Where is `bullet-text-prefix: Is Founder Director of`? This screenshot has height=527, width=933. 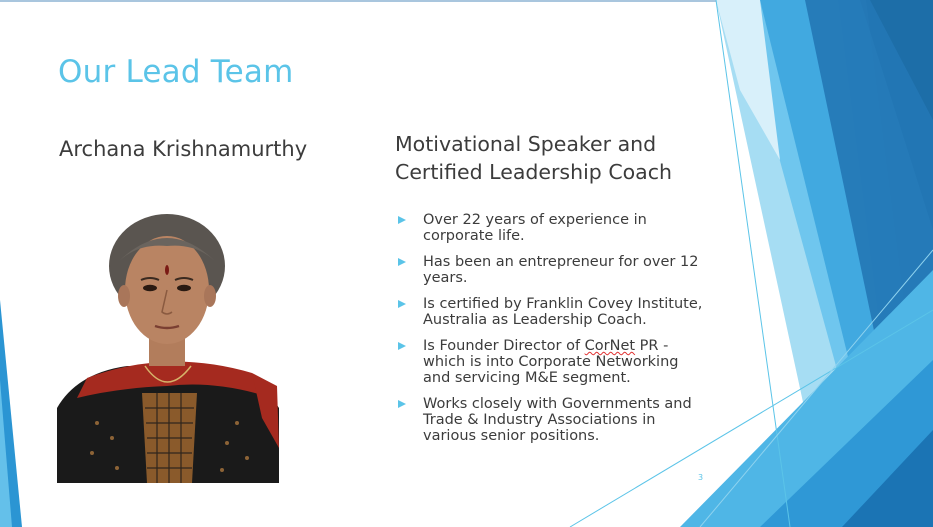 bullet-text-prefix: Is Founder Director of is located at coordinates (504, 346).